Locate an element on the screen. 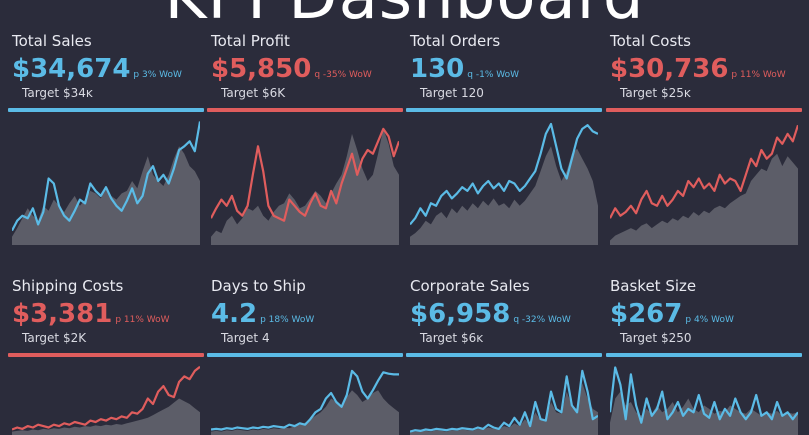 The image size is (809, 435). kpi-label: Total Costs is located at coordinates (706, 41).